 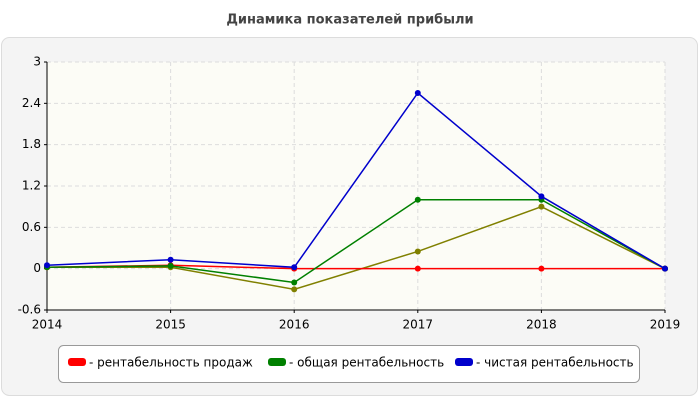 What do you see at coordinates (418, 325) in the screenshot?
I see `x-tick-label: 2017` at bounding box center [418, 325].